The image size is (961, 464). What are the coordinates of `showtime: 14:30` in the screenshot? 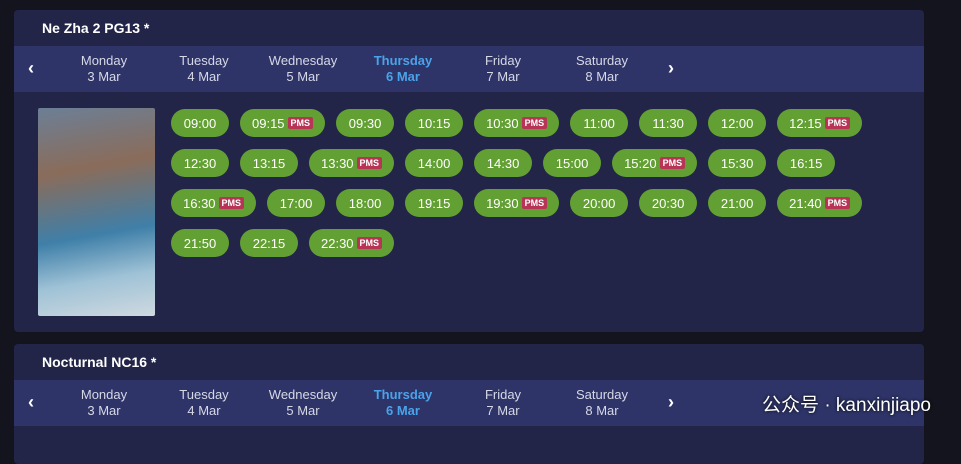 It's located at (503, 163).